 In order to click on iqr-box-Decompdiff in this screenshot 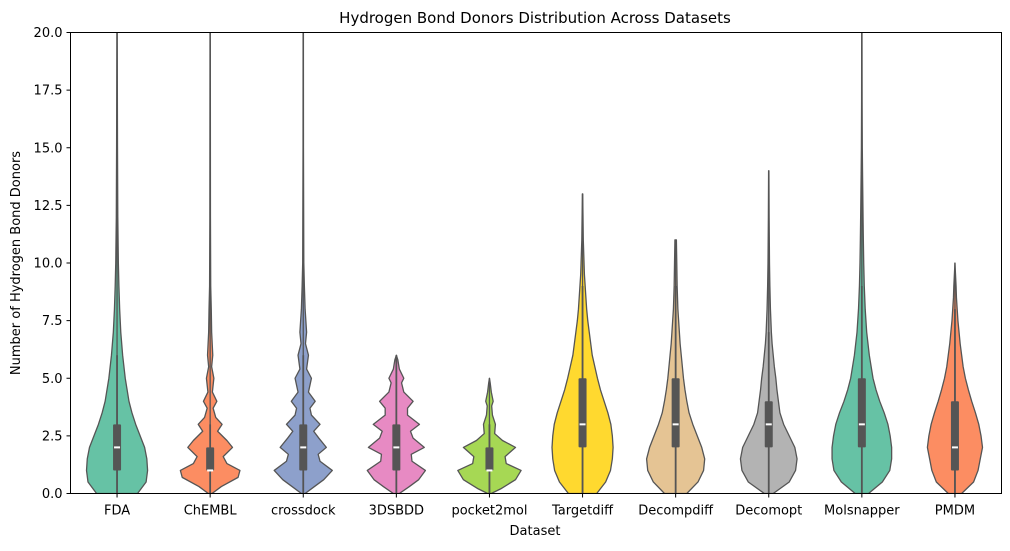, I will do `click(675, 413)`.